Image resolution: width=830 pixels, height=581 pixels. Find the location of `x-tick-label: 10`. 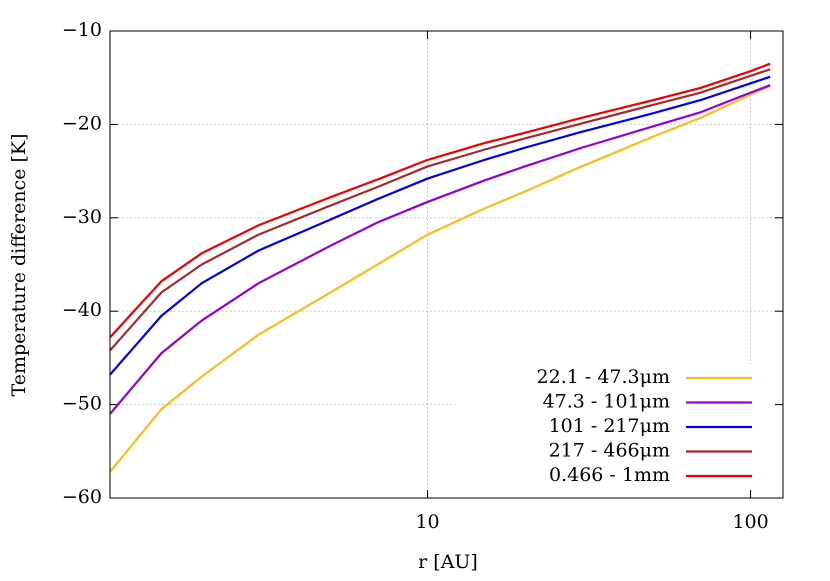

x-tick-label: 10 is located at coordinates (427, 522).